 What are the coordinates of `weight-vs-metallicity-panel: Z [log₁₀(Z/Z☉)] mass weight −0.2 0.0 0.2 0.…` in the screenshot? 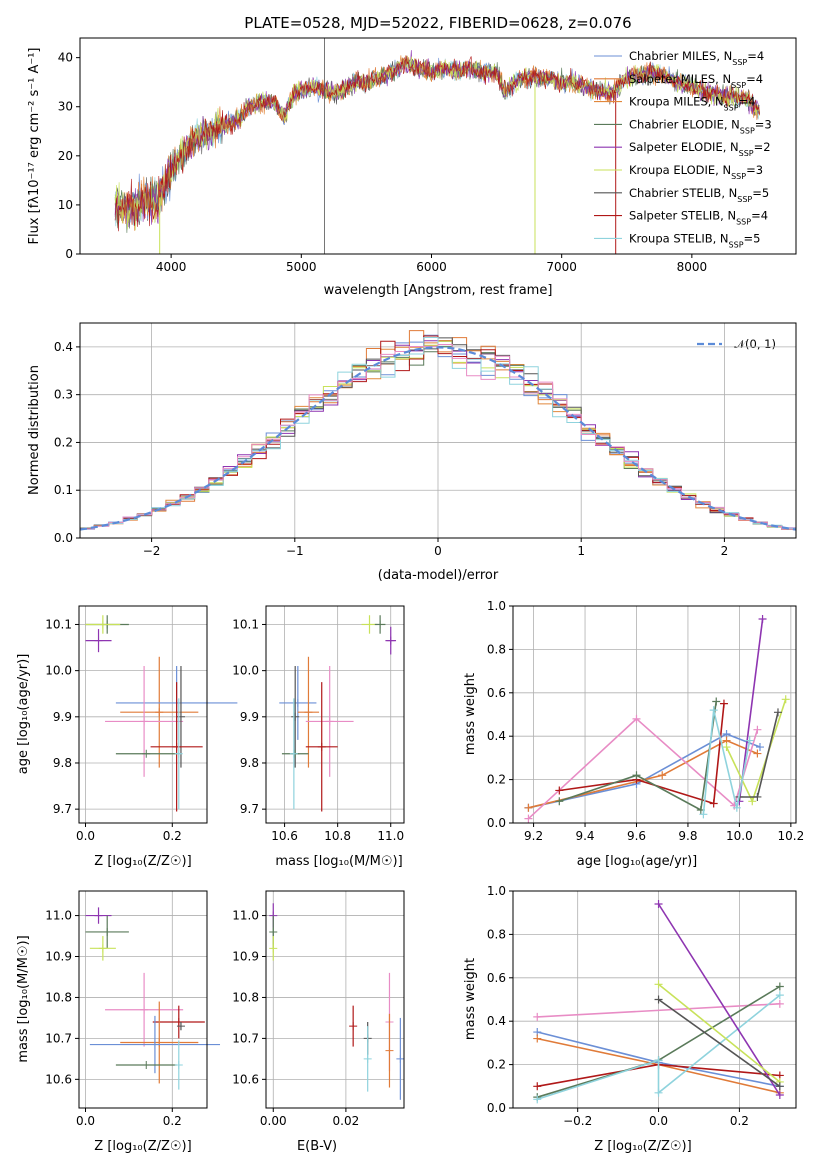 It's located at (630, 1019).